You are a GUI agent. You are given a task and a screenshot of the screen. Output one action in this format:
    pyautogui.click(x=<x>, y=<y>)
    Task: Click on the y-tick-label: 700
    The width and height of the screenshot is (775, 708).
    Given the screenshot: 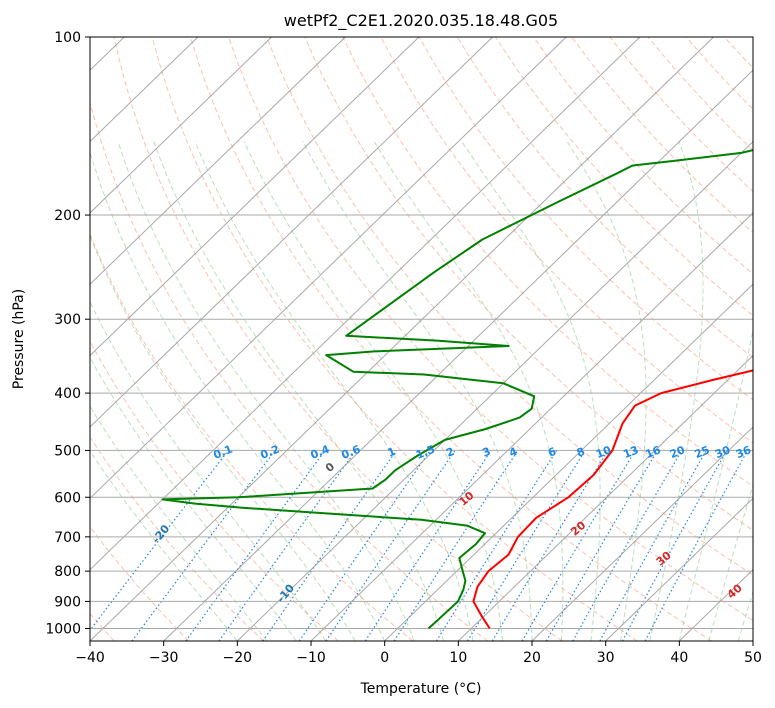 What is the action you would take?
    pyautogui.click(x=67, y=538)
    